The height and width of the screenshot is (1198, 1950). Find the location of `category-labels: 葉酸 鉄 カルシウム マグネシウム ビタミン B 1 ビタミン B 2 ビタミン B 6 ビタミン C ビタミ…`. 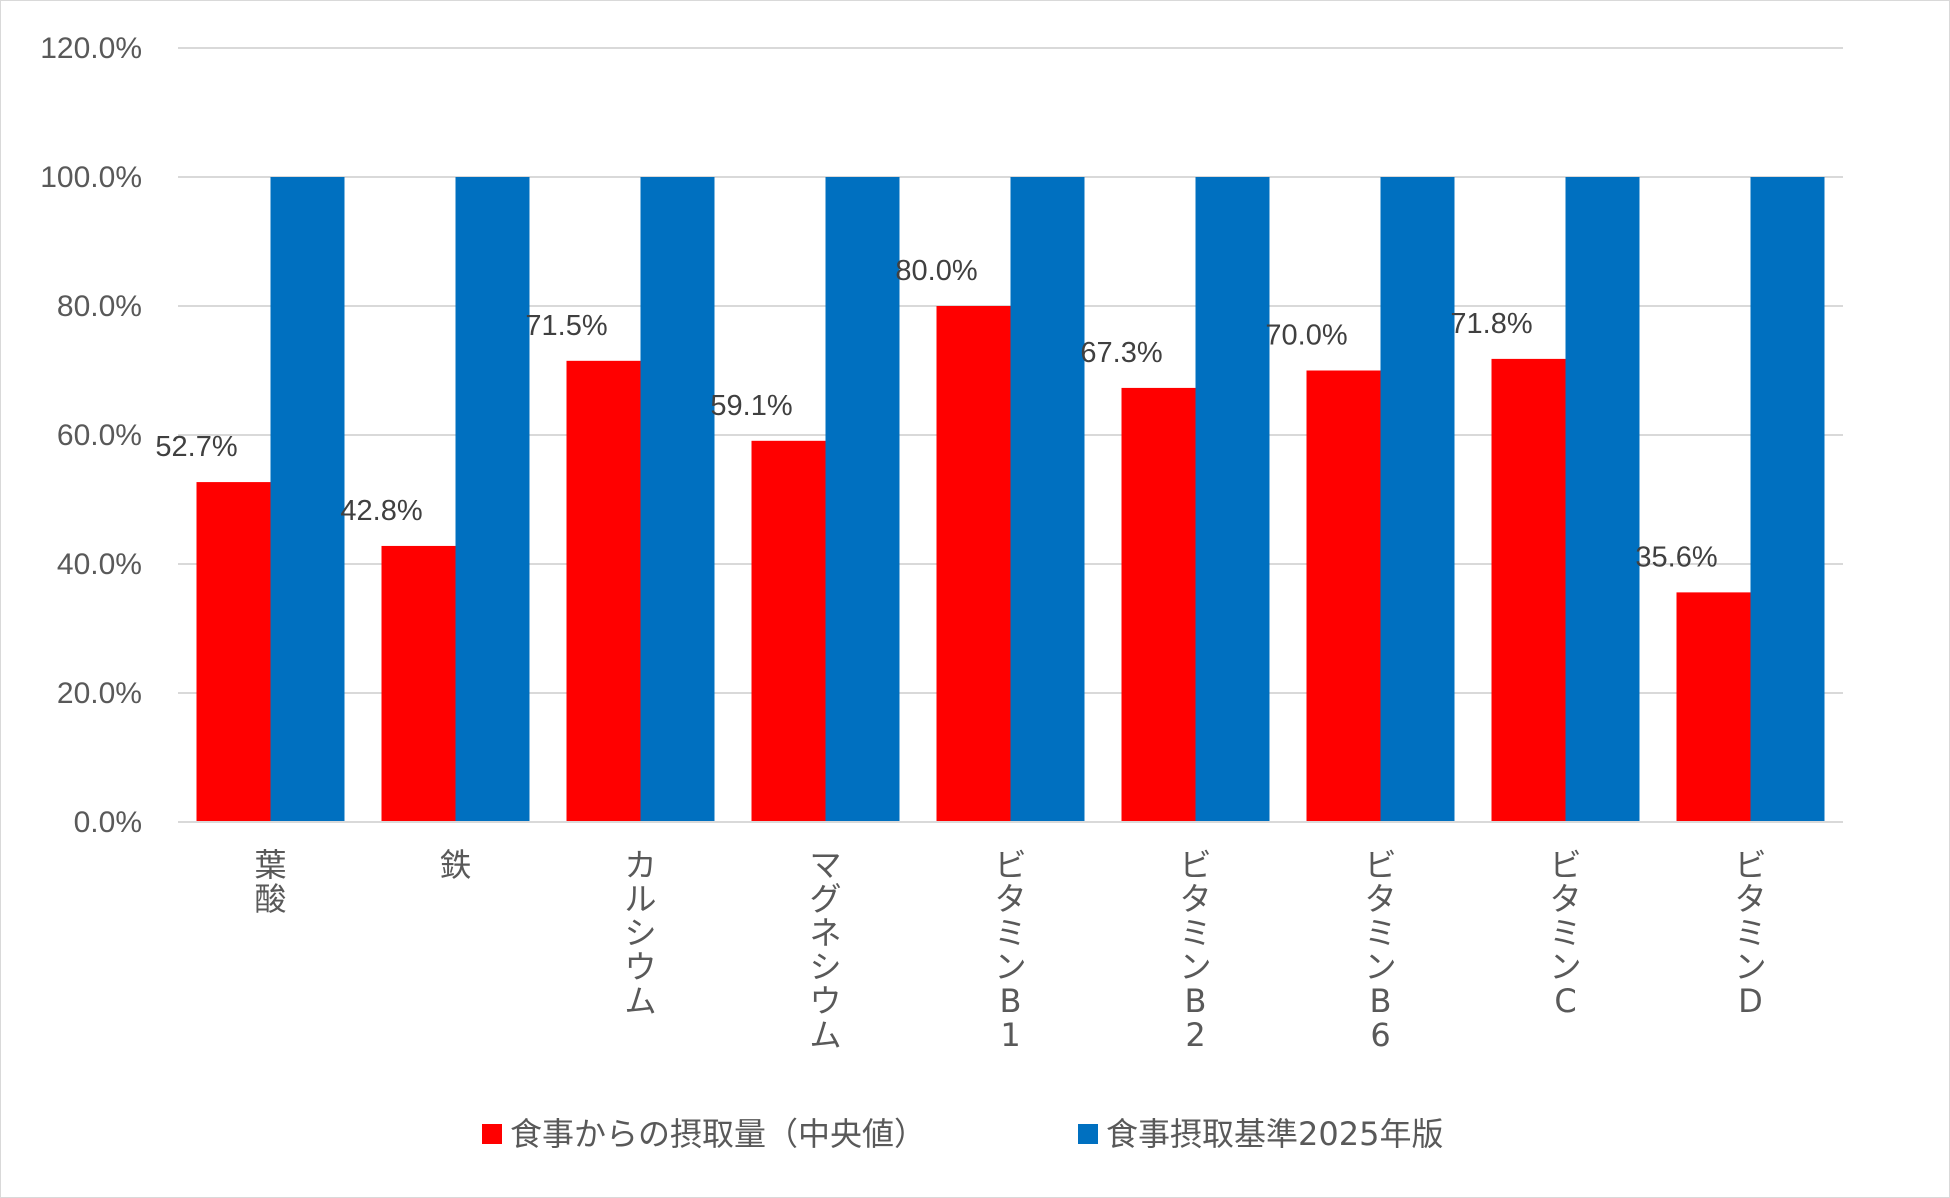

category-labels: 葉酸 鉄 カルシウム マグネシウム ビタミン B 1 ビタミン B 2 ビタミン B 6 ビタミン C ビタミ… is located at coordinates (1010, 950).